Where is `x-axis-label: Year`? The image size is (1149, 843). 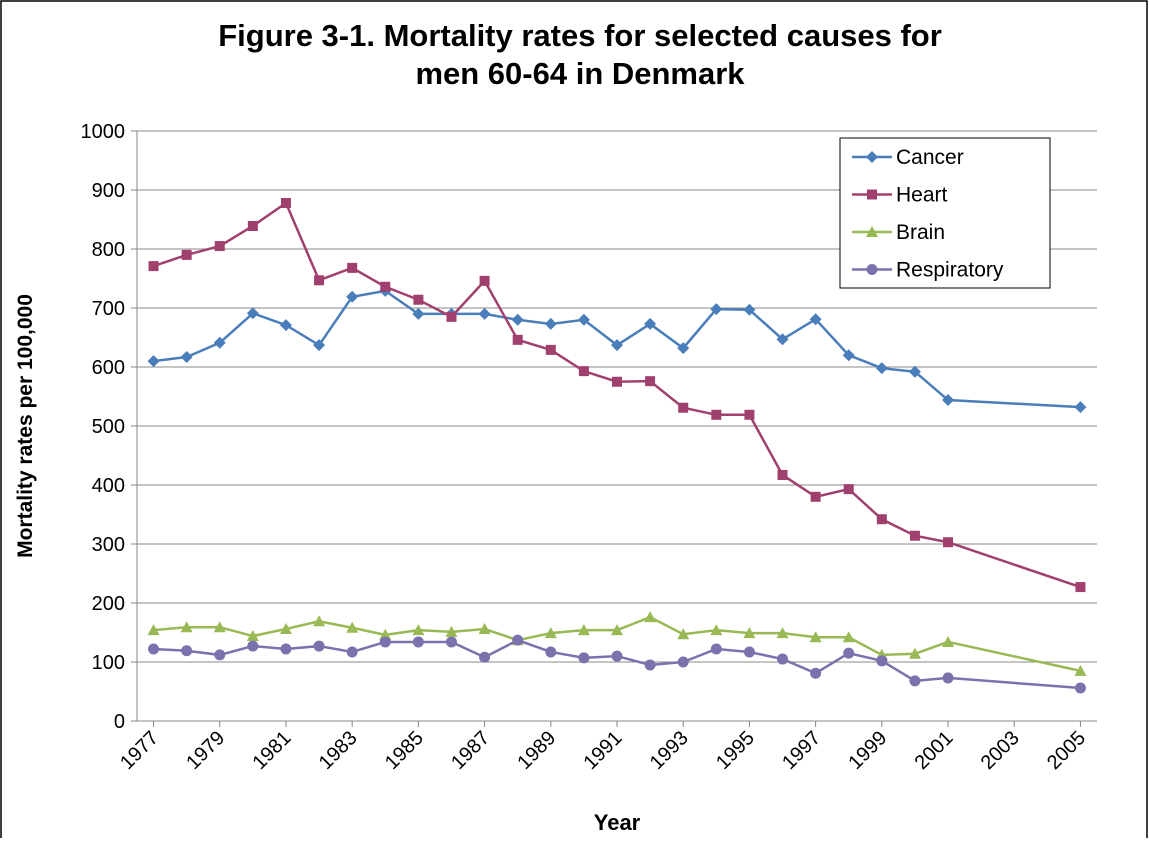 x-axis-label: Year is located at coordinates (617, 822).